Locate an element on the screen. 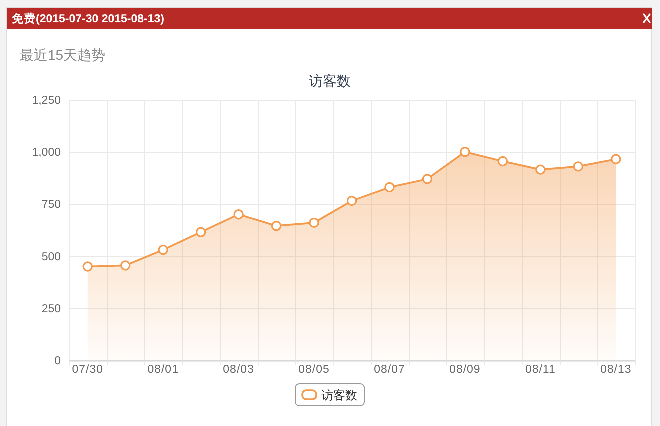 The height and width of the screenshot is (426, 660). x-tick-label: 08/13 is located at coordinates (616, 370).